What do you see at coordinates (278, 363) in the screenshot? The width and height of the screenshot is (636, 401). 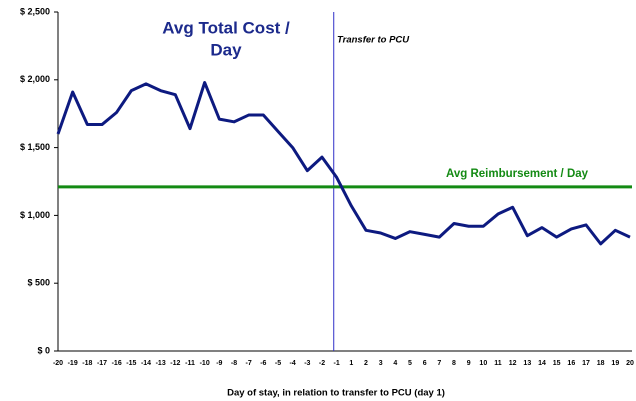 I see `x-tick-label: -5` at bounding box center [278, 363].